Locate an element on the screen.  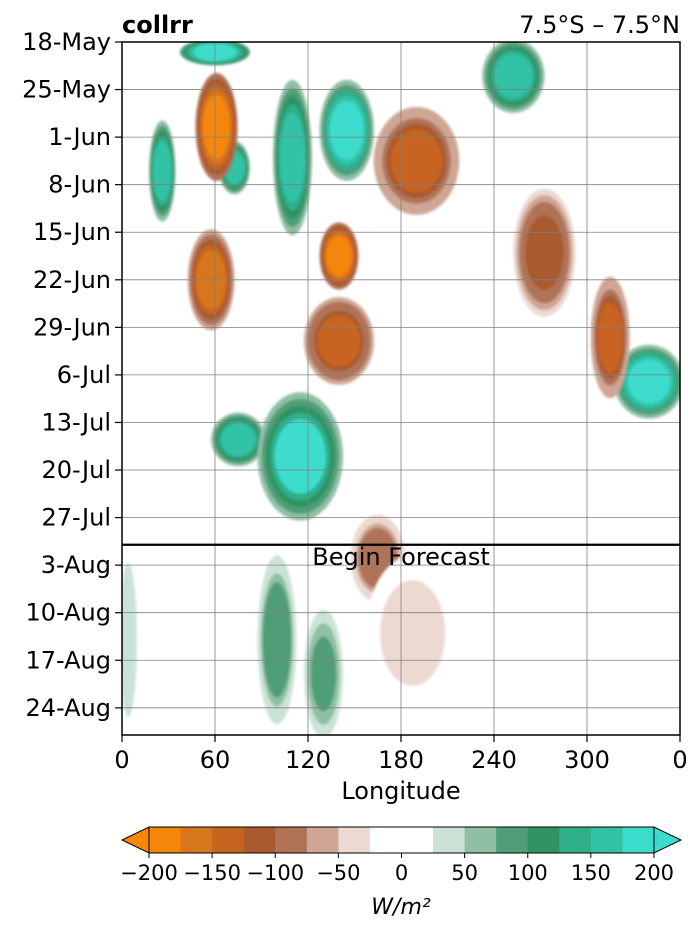
y-tick-label: 25-May is located at coordinates (66, 90).